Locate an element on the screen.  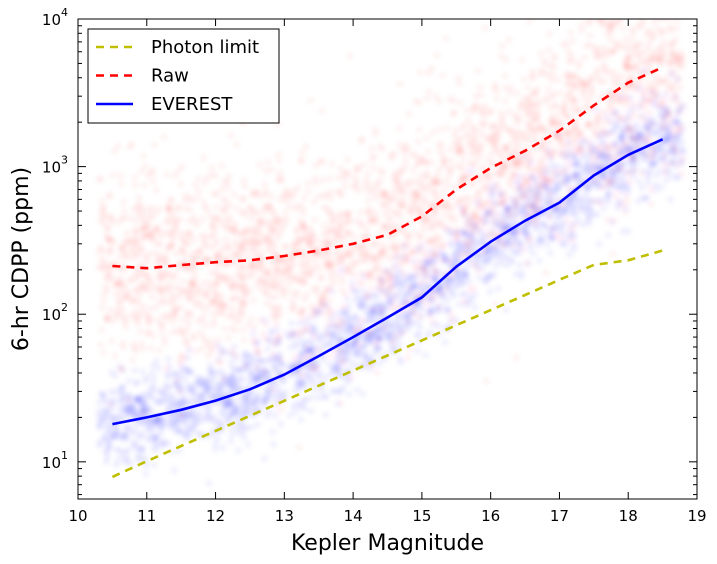
y-axis-label: 6-hr CDPP (ppm) is located at coordinates (21, 259).